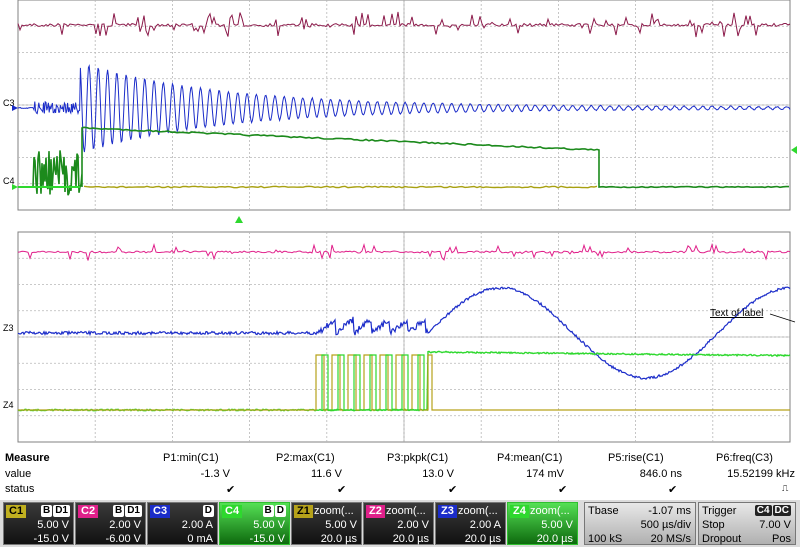 The height and width of the screenshot is (547, 800). Describe the element at coordinates (775, 525) in the screenshot. I see `trig-level: 7.00 V` at that location.